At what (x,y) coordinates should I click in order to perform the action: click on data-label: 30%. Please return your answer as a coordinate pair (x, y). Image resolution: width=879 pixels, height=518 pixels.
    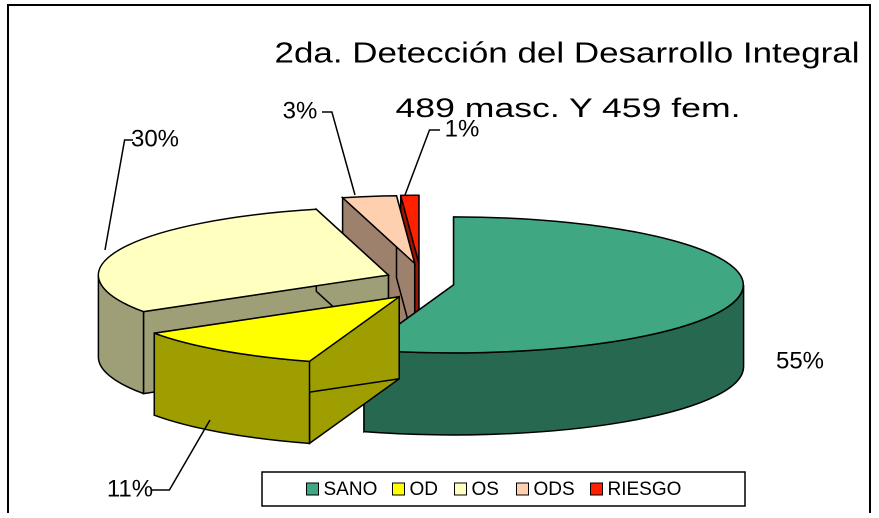
    Looking at the image, I should click on (155, 138).